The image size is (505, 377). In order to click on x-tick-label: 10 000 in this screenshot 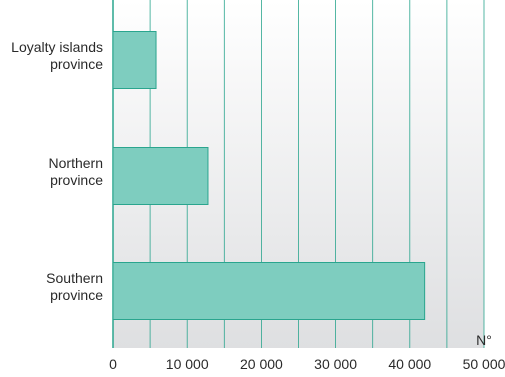, I will do `click(187, 364)`.